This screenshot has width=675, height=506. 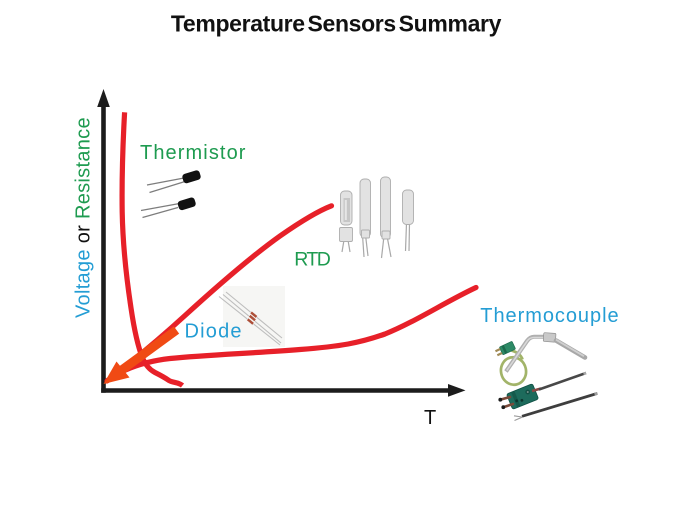 I want to click on svg-text: RTD, so click(x=312, y=259).